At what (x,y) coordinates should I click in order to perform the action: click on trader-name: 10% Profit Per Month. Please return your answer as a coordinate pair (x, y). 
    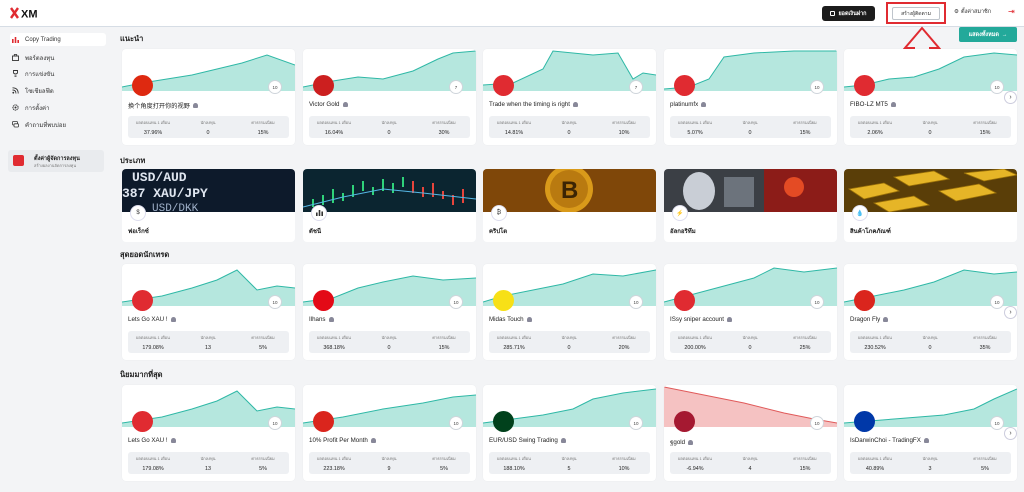
    Looking at the image, I should click on (338, 440).